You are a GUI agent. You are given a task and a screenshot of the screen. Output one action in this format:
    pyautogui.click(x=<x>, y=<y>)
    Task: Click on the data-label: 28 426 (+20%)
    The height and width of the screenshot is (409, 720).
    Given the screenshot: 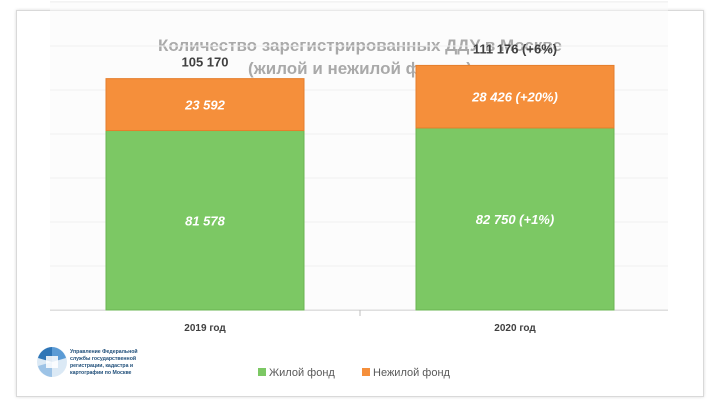 What is the action you would take?
    pyautogui.click(x=514, y=97)
    